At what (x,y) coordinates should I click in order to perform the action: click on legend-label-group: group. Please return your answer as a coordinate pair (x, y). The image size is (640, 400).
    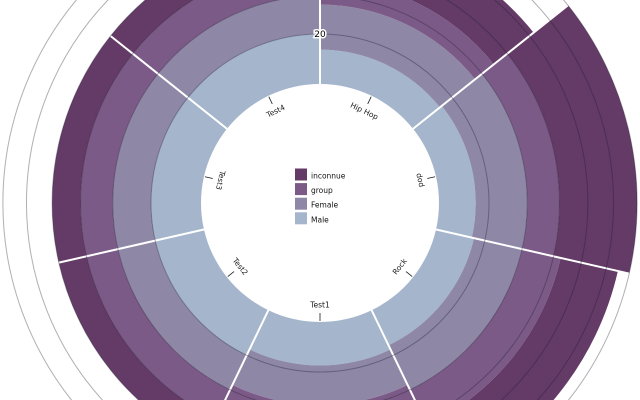
    Looking at the image, I should click on (322, 190).